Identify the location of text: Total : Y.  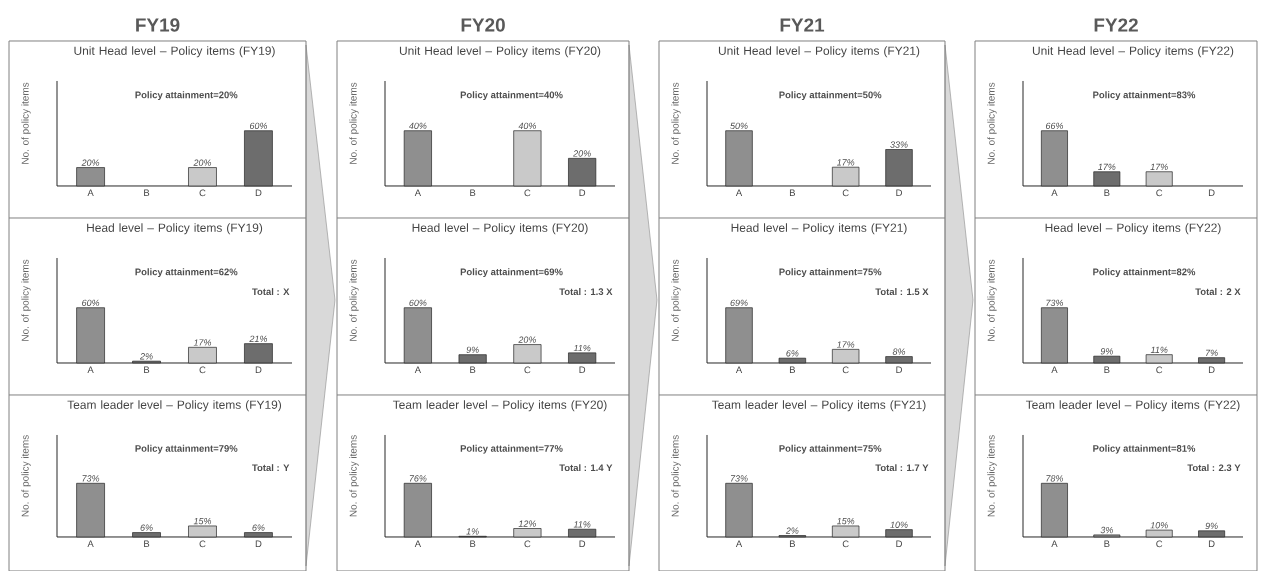
(271, 467).